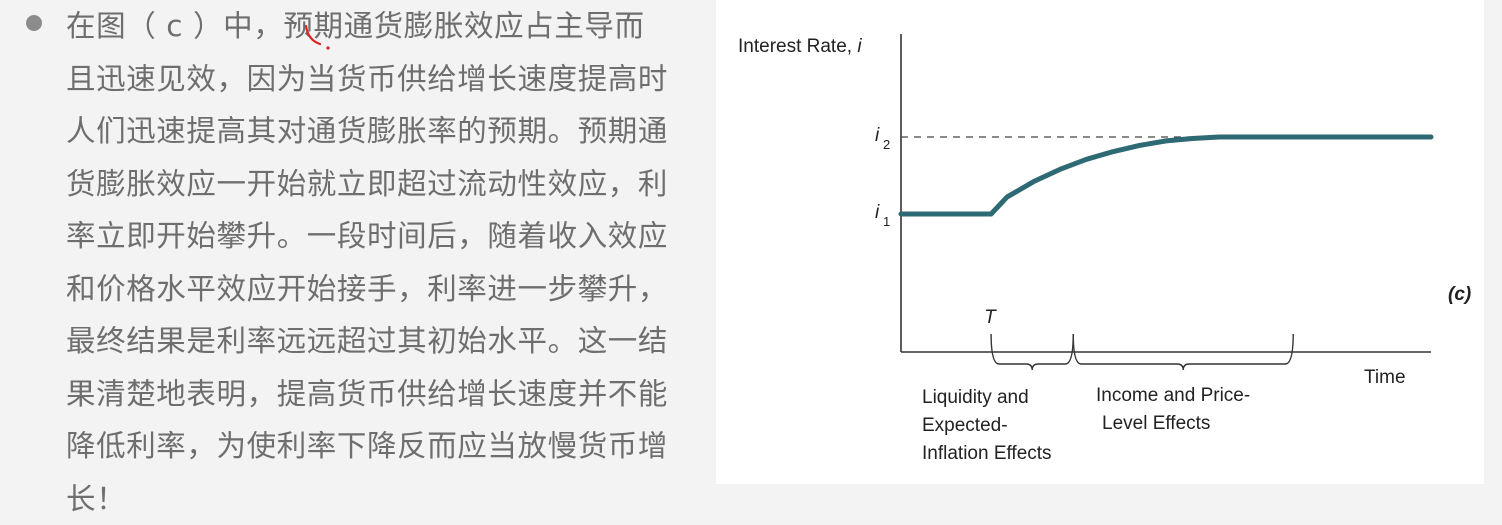 Image resolution: width=1502 pixels, height=525 pixels. Describe the element at coordinates (1385, 377) in the screenshot. I see `x-axis-label: Time` at that location.